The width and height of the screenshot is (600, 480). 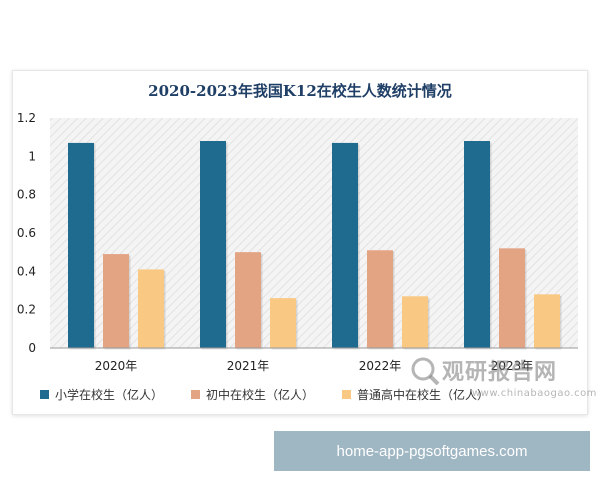 I want to click on url-banner: home-app-pgsoftgames.com, so click(x=432, y=451).